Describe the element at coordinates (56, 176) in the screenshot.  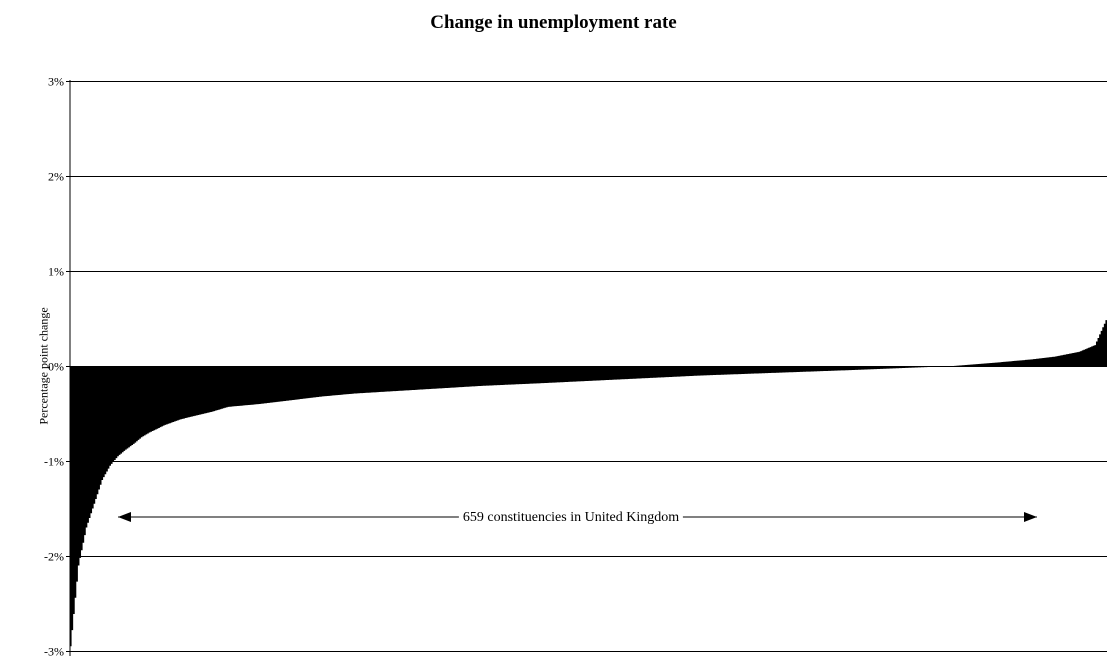
I see `y-tick-label: 2%` at that location.